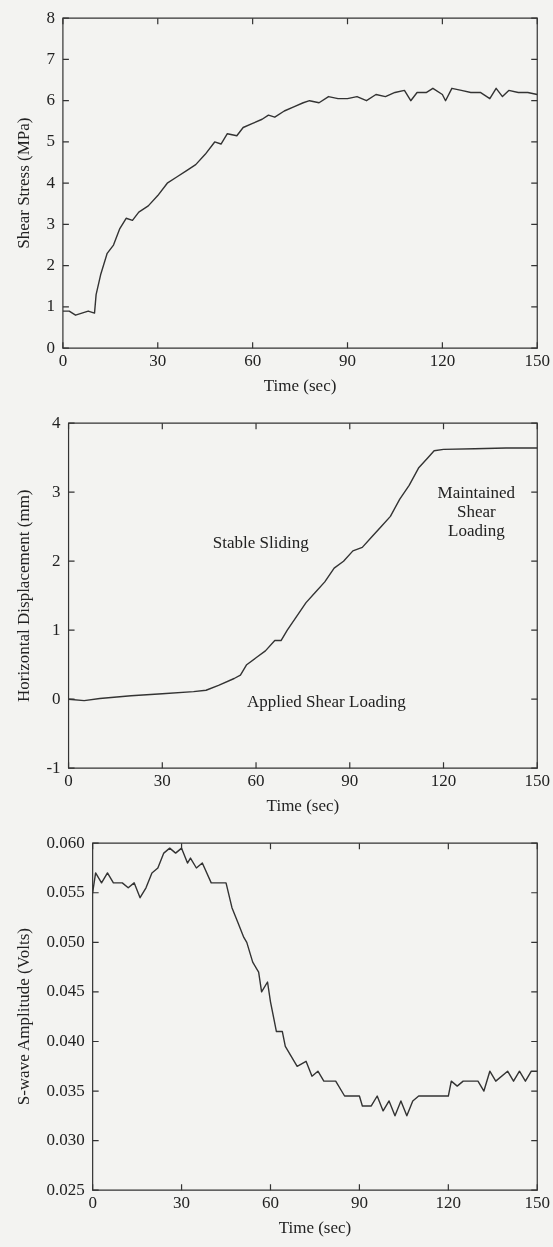  What do you see at coordinates (51, 58) in the screenshot?
I see `y-tick-label: 7` at bounding box center [51, 58].